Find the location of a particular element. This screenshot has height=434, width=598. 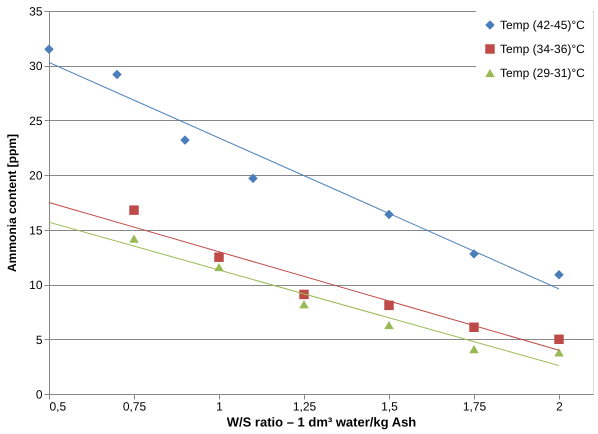

y-tick-label: 15 is located at coordinates (36, 230).